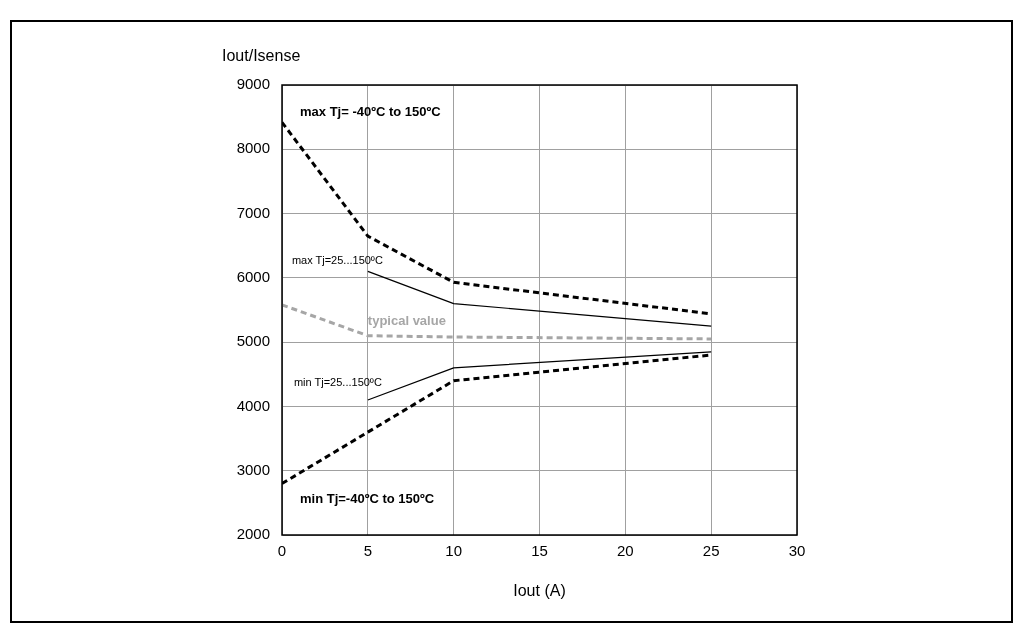  What do you see at coordinates (261, 56) in the screenshot?
I see `y-axis-title: Iout/Isense` at bounding box center [261, 56].